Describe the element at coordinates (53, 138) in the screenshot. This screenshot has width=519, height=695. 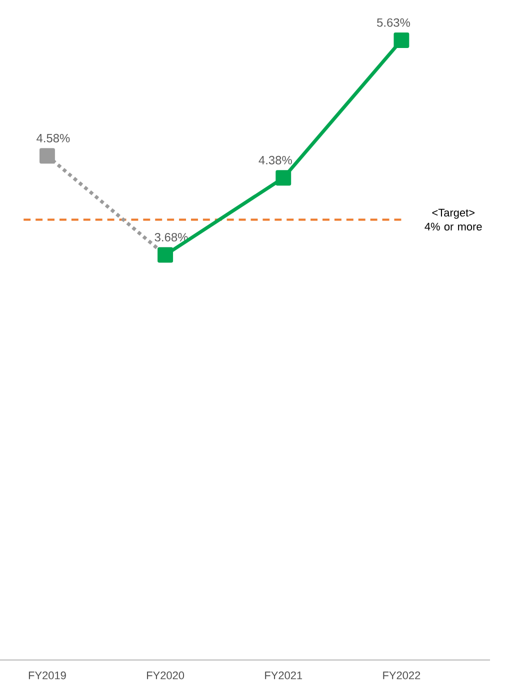
I see `data-label: 4.58%` at that location.